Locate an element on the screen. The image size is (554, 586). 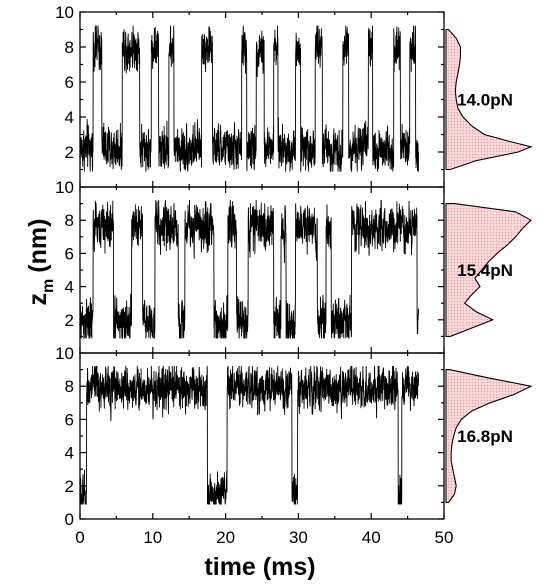
x-tick-label: 10 is located at coordinates (152, 537).